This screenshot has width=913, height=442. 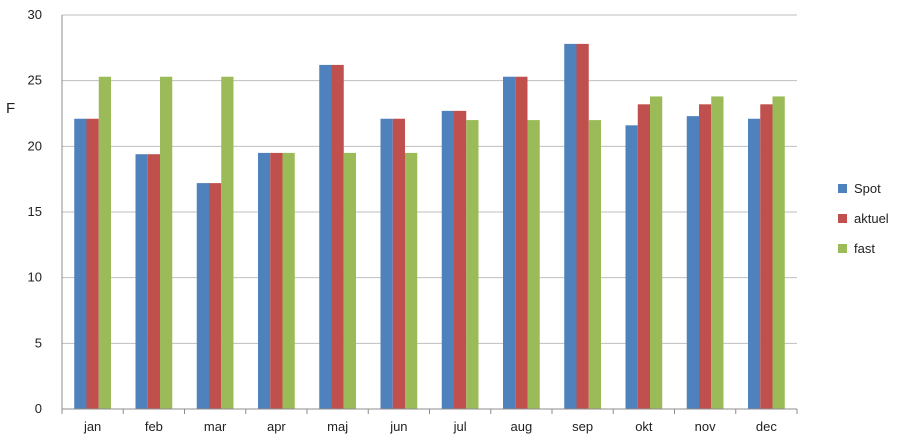 I want to click on bar-fast-sep, so click(x=594, y=264).